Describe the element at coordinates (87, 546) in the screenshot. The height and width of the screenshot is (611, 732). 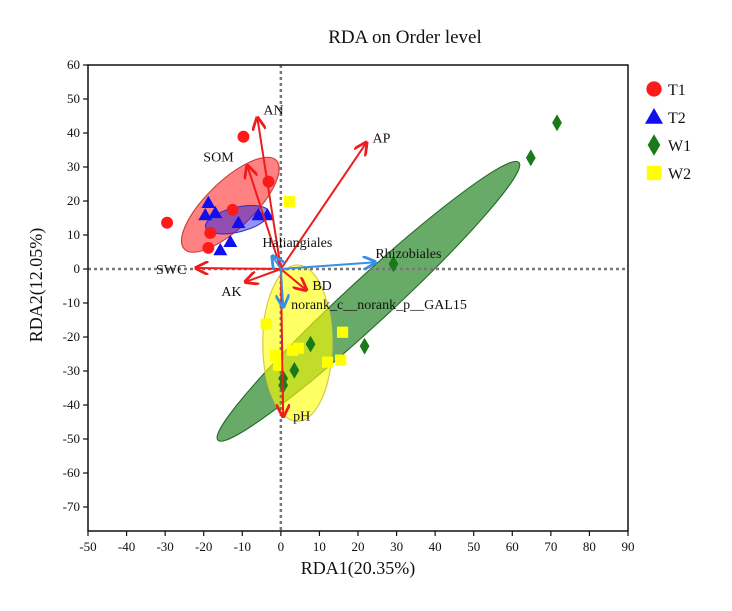
I see `x-tick-label: -50` at that location.